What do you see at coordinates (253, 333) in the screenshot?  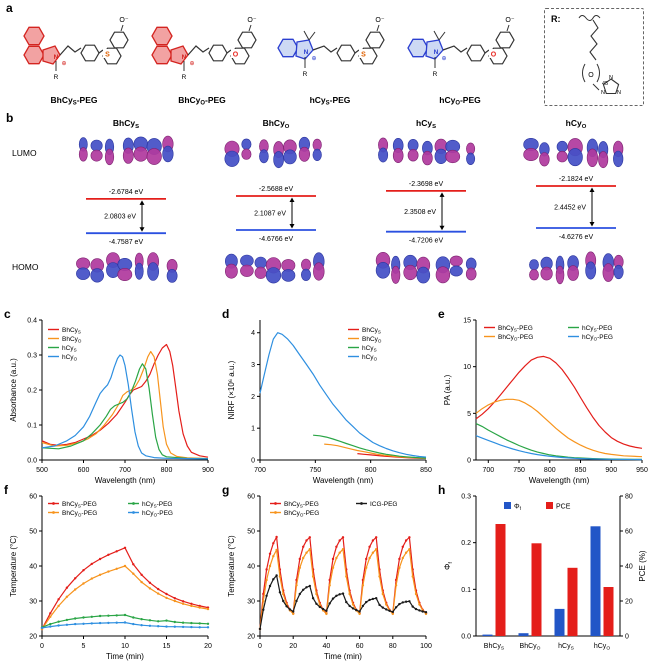 I see `svg-text: 4` at bounding box center [253, 333].